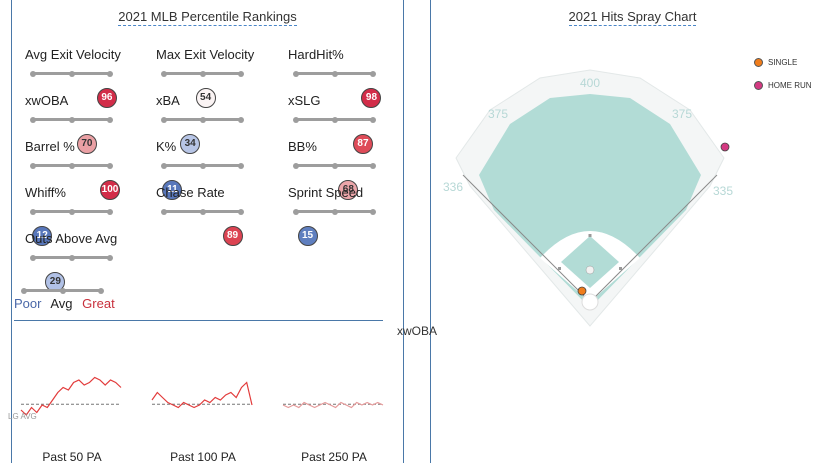 The height and width of the screenshot is (464, 834). What do you see at coordinates (47, 100) in the screenshot?
I see `metric-label: xwOBA` at bounding box center [47, 100].